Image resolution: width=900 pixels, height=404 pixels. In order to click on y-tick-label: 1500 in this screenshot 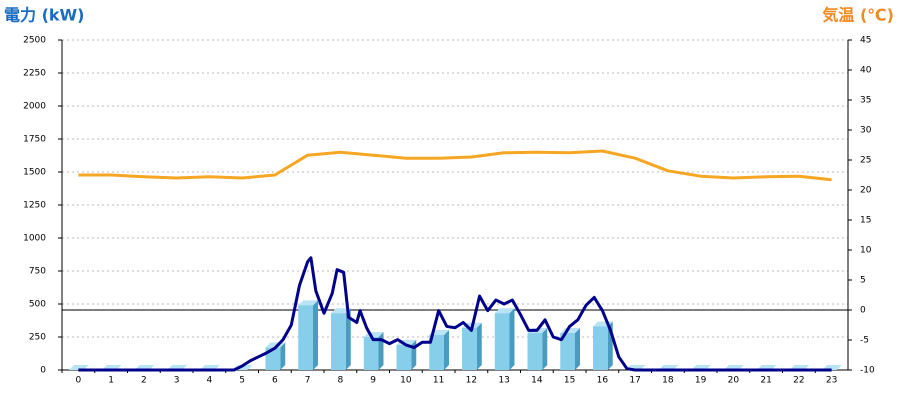, I will do `click(34, 173)`.